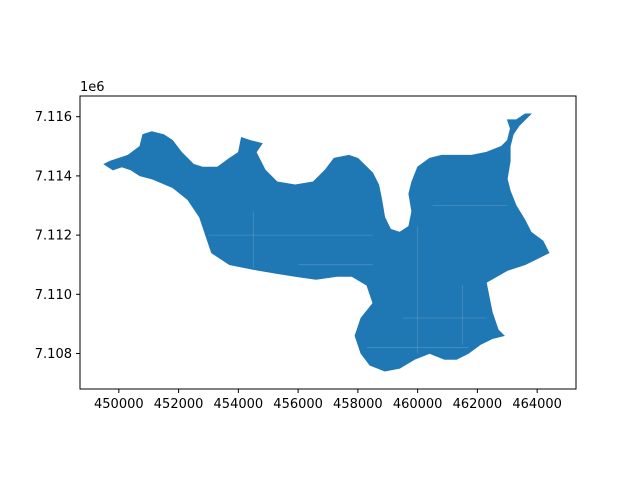 The width and height of the screenshot is (640, 480). I want to click on y-axis-offset-label: 1e6, so click(92, 87).